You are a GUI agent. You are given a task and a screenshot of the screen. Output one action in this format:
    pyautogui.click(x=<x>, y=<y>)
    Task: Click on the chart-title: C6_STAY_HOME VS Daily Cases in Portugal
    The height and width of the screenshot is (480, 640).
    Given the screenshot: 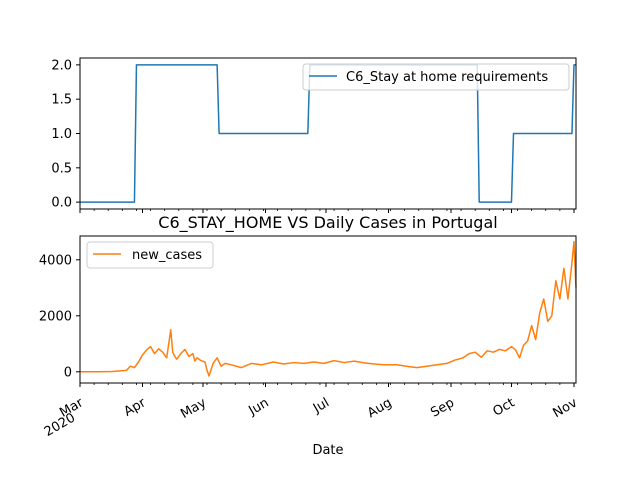 What is the action you would take?
    pyautogui.click(x=327, y=223)
    